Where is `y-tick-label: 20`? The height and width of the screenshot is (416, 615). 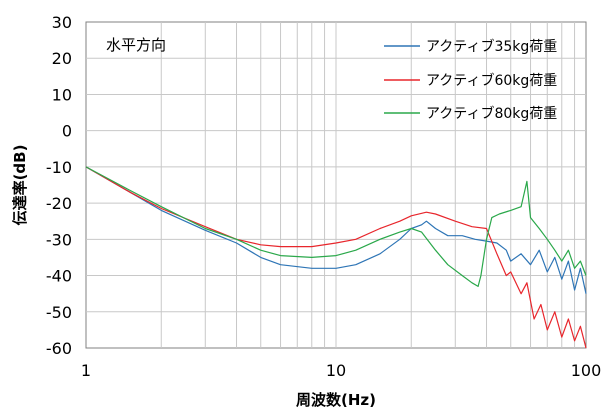 y-tick-label: 20 is located at coordinates (62, 58).